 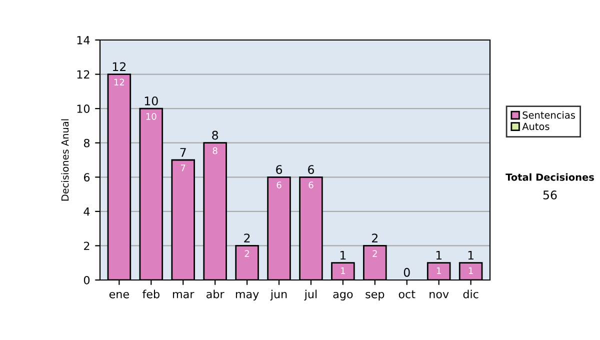 I want to click on text: Total Decisiones, so click(x=550, y=177).